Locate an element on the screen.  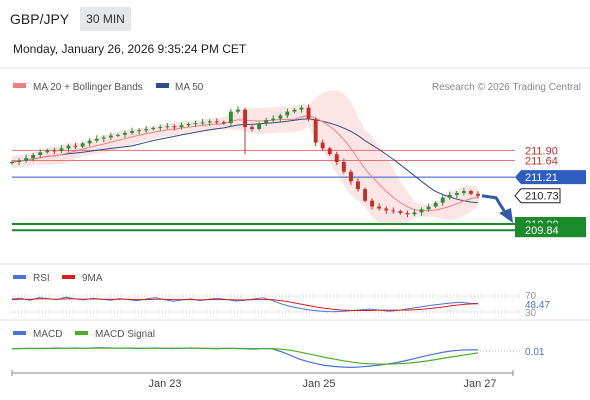
legend-rsi-label: RSI is located at coordinates (41, 278).